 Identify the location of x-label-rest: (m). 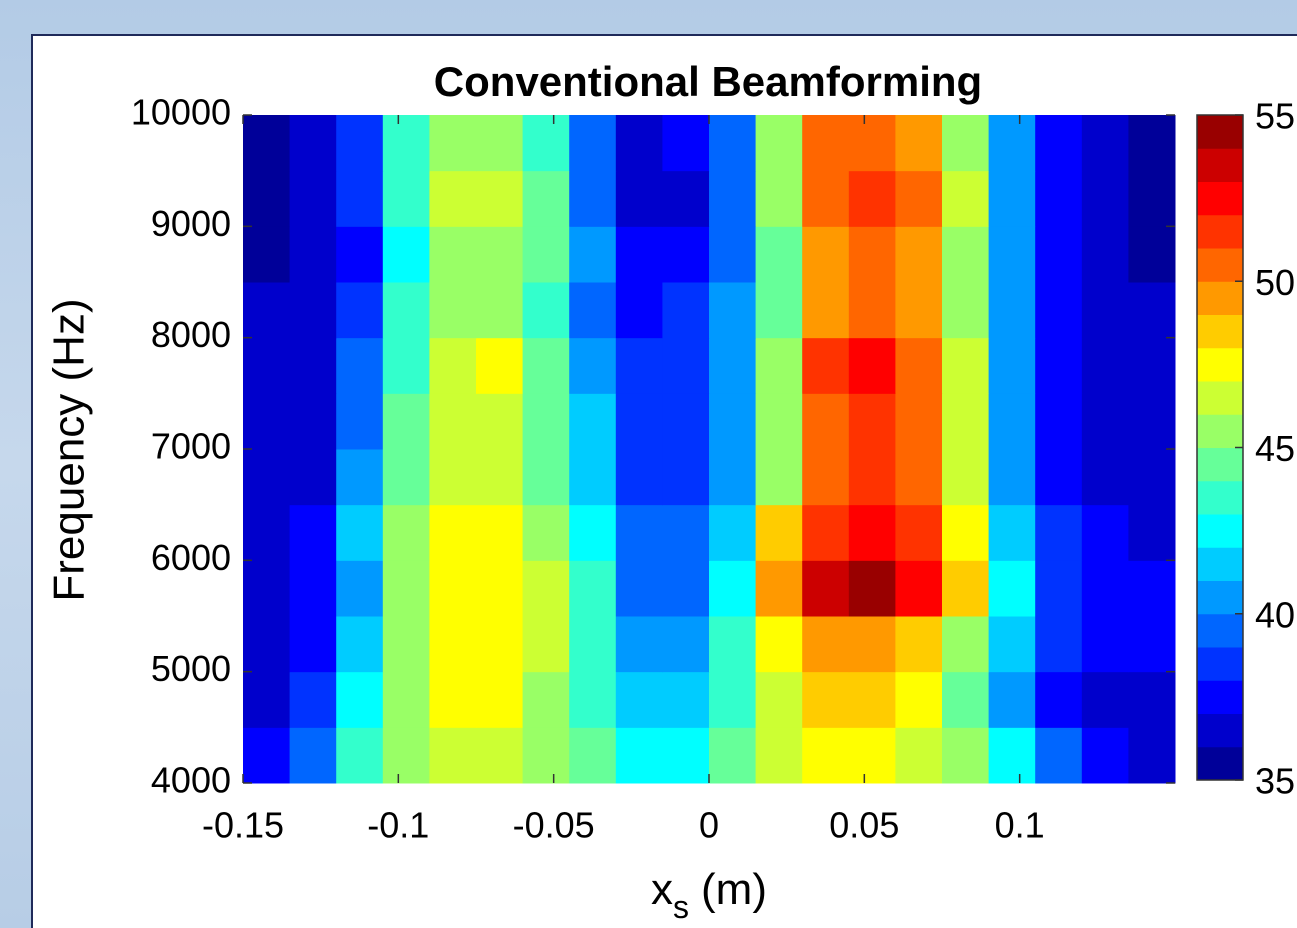
(734, 889).